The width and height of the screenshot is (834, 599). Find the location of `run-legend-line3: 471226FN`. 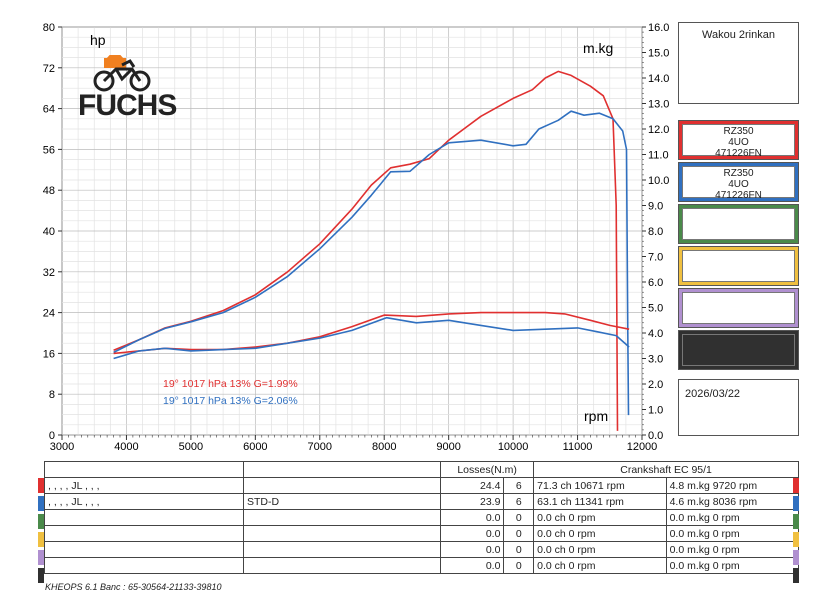

run-legend-line3: 471226FN is located at coordinates (738, 153).